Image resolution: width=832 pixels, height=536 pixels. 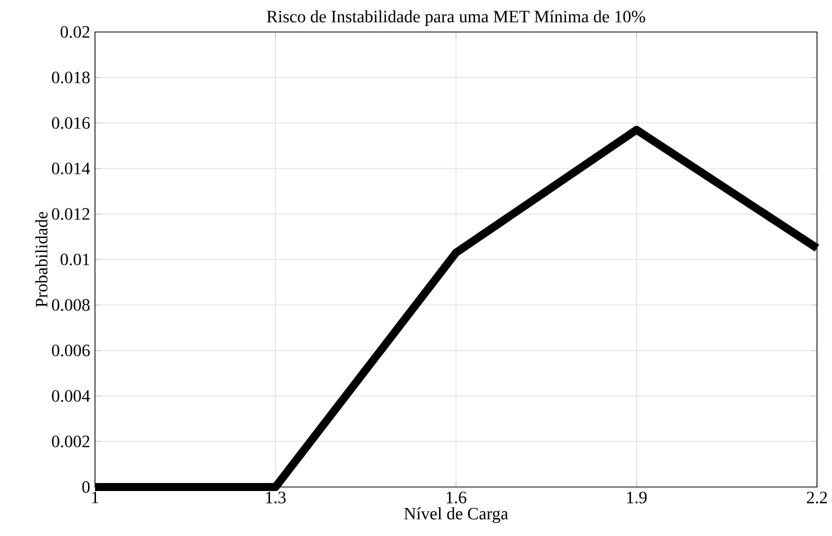 What do you see at coordinates (276, 498) in the screenshot?
I see `x-tick-label: 1.3` at bounding box center [276, 498].